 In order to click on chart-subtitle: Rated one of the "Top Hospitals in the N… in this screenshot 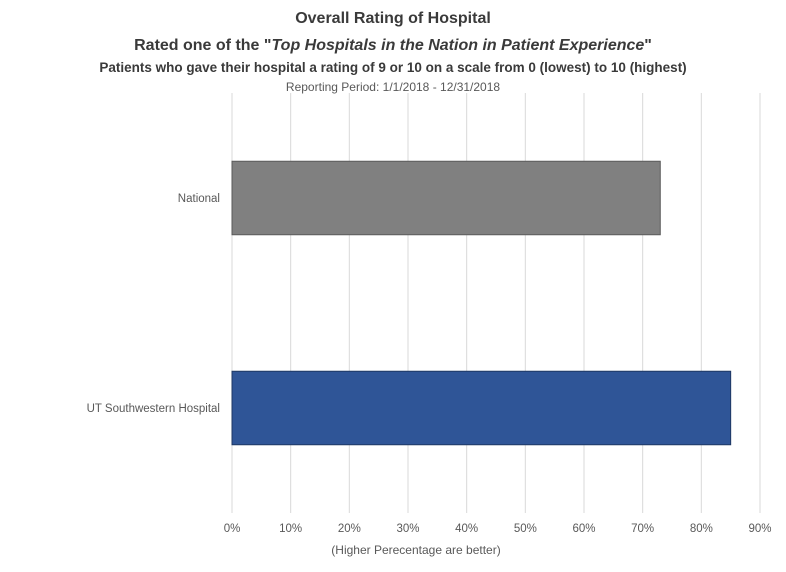, I will do `click(393, 46)`.